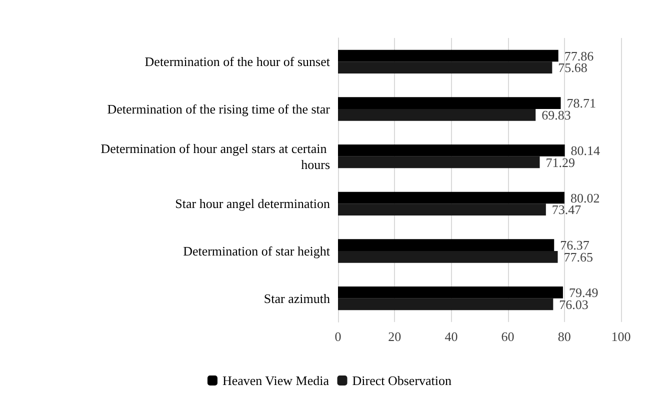 Image resolution: width=659 pixels, height=405 pixels. Describe the element at coordinates (252, 204) in the screenshot. I see `y-tick-label: Star hour angel determination` at that location.